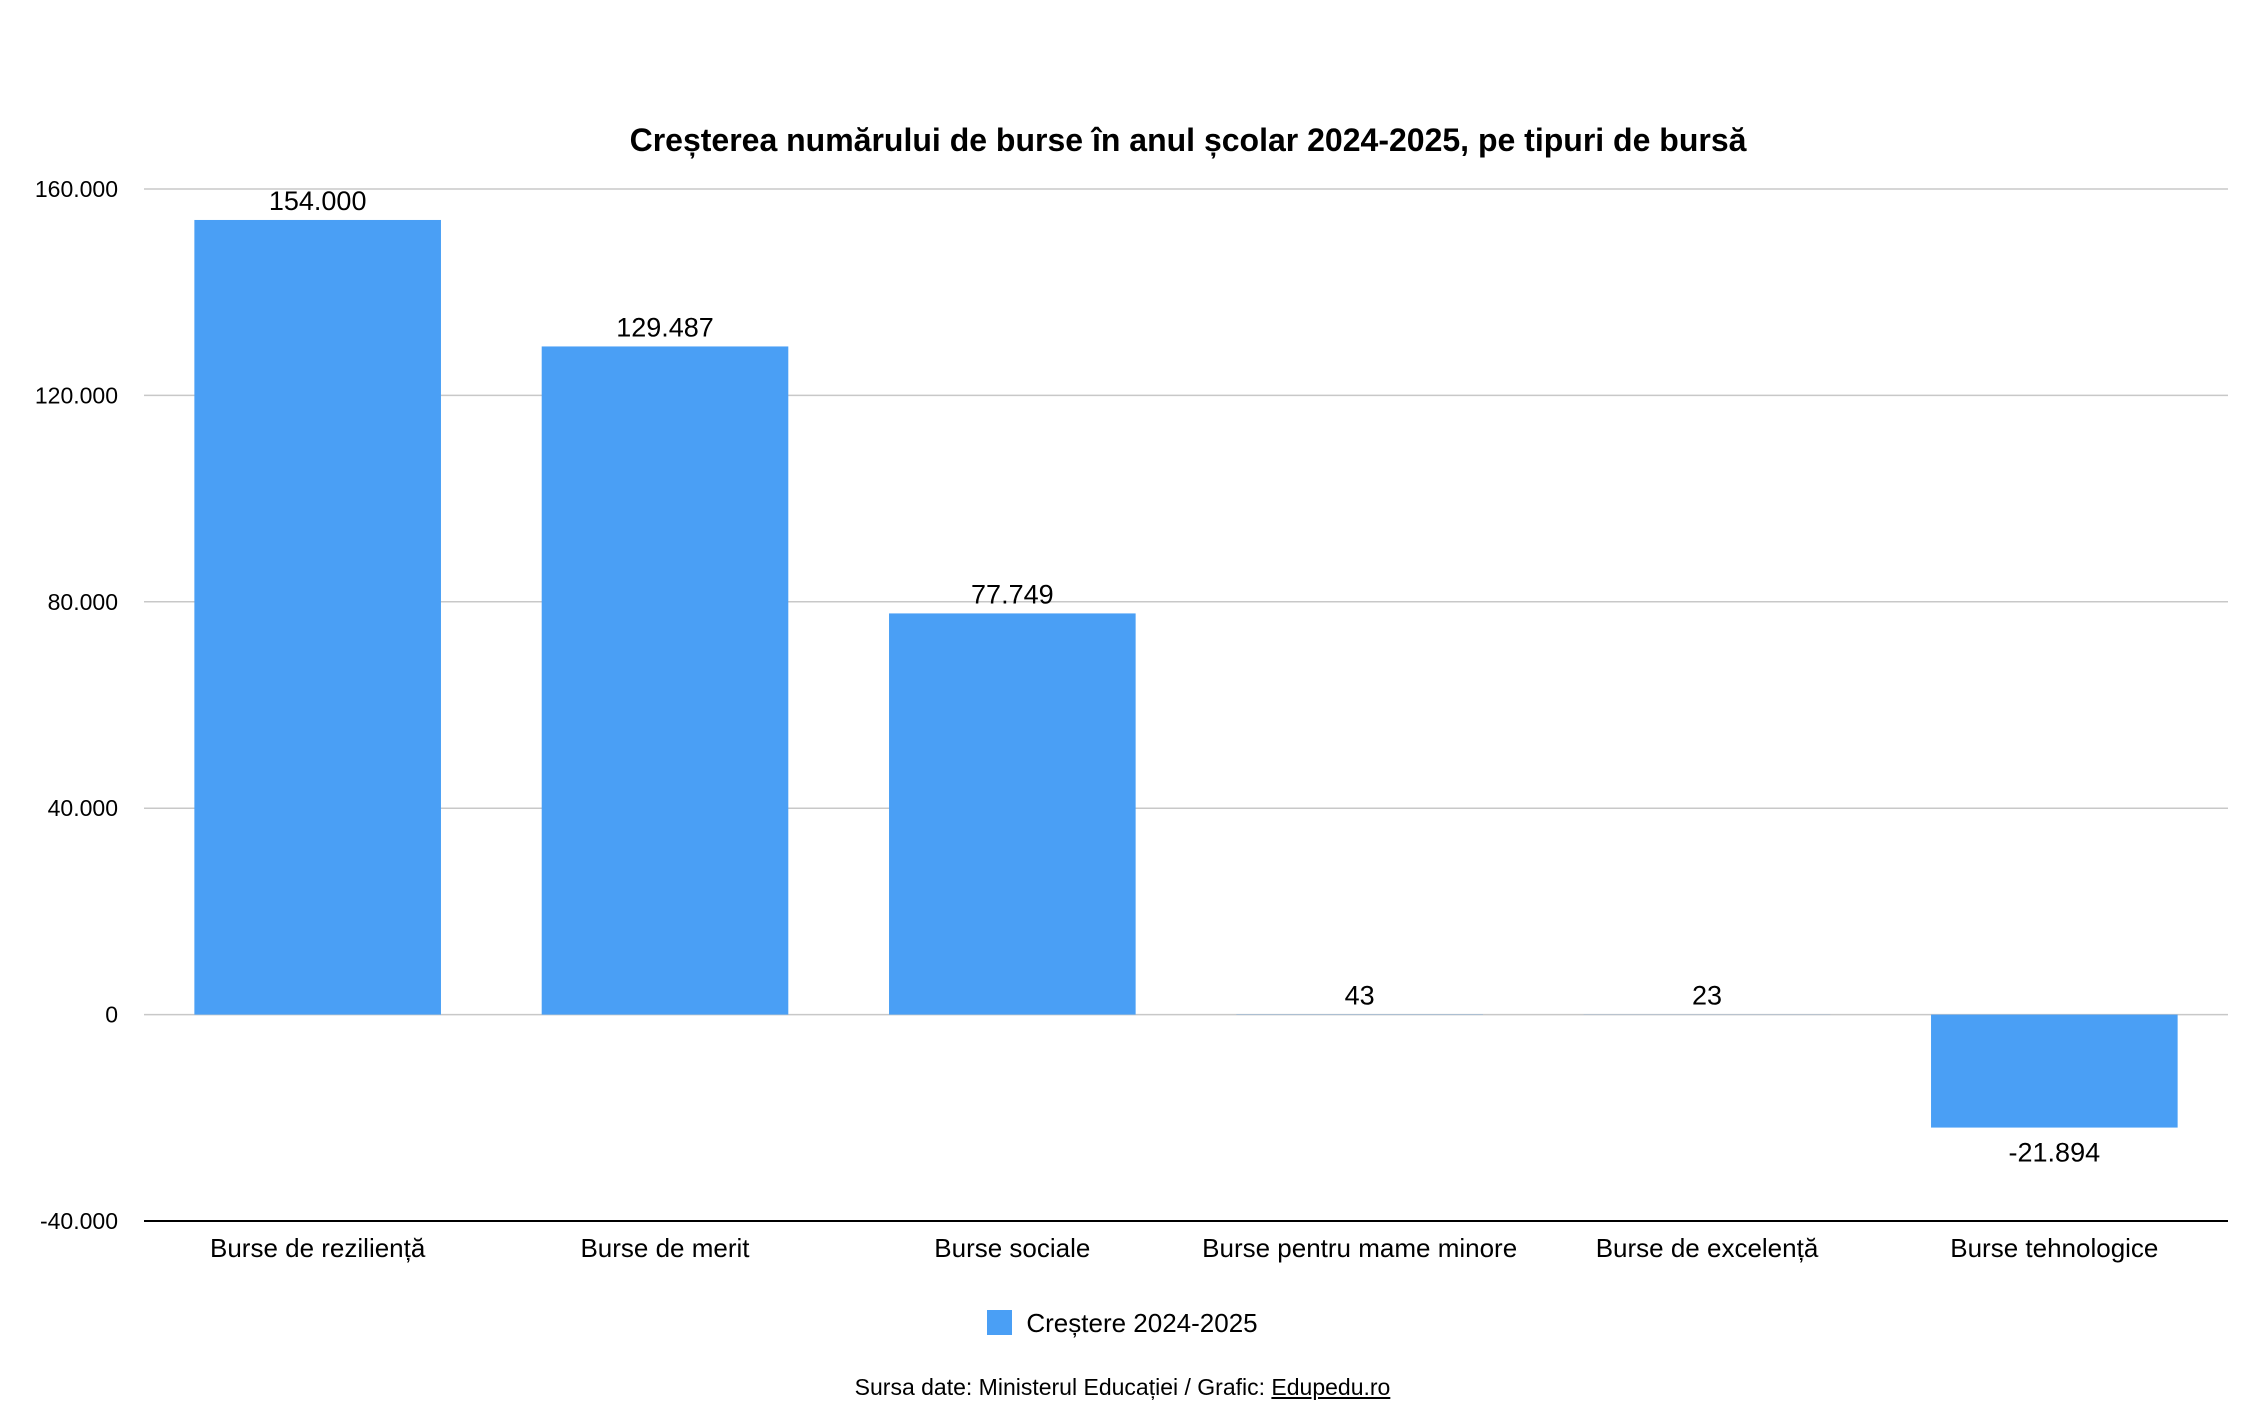 This screenshot has height=1414, width=2245. Describe the element at coordinates (1142, 1323) in the screenshot. I see `legend-label: Creștere 2024-2025` at that location.